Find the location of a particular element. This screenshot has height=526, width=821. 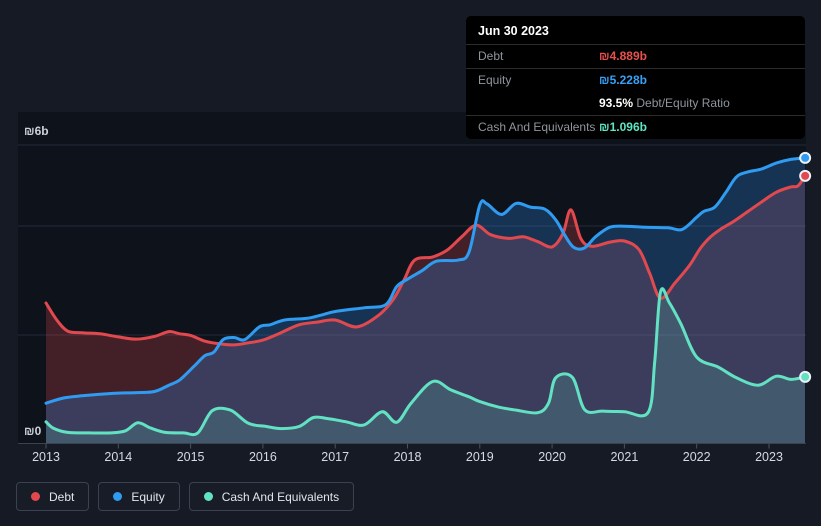

tooltip-equity-row: Equity ₪5.228b is located at coordinates (635, 80).